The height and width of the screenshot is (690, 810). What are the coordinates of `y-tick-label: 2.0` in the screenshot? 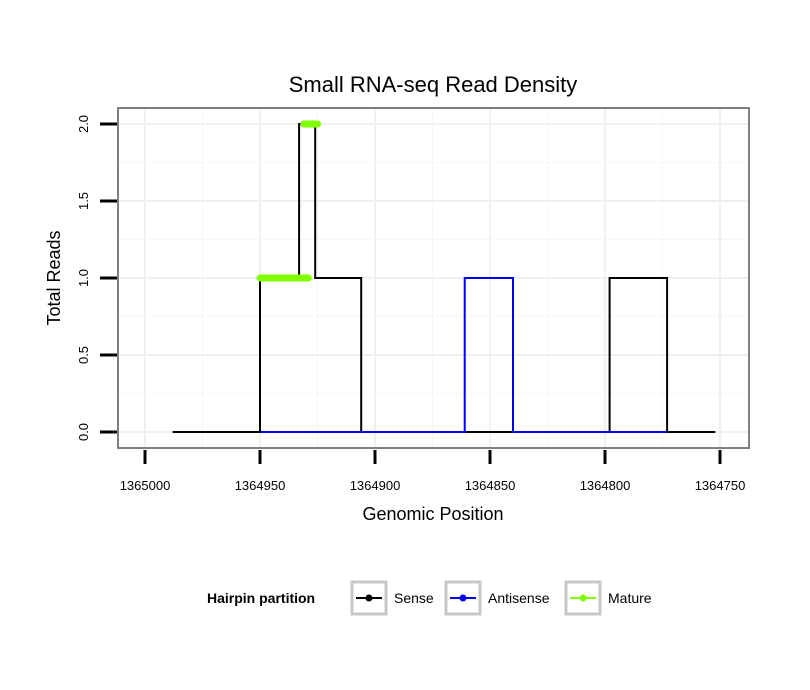 It's located at (83, 124).